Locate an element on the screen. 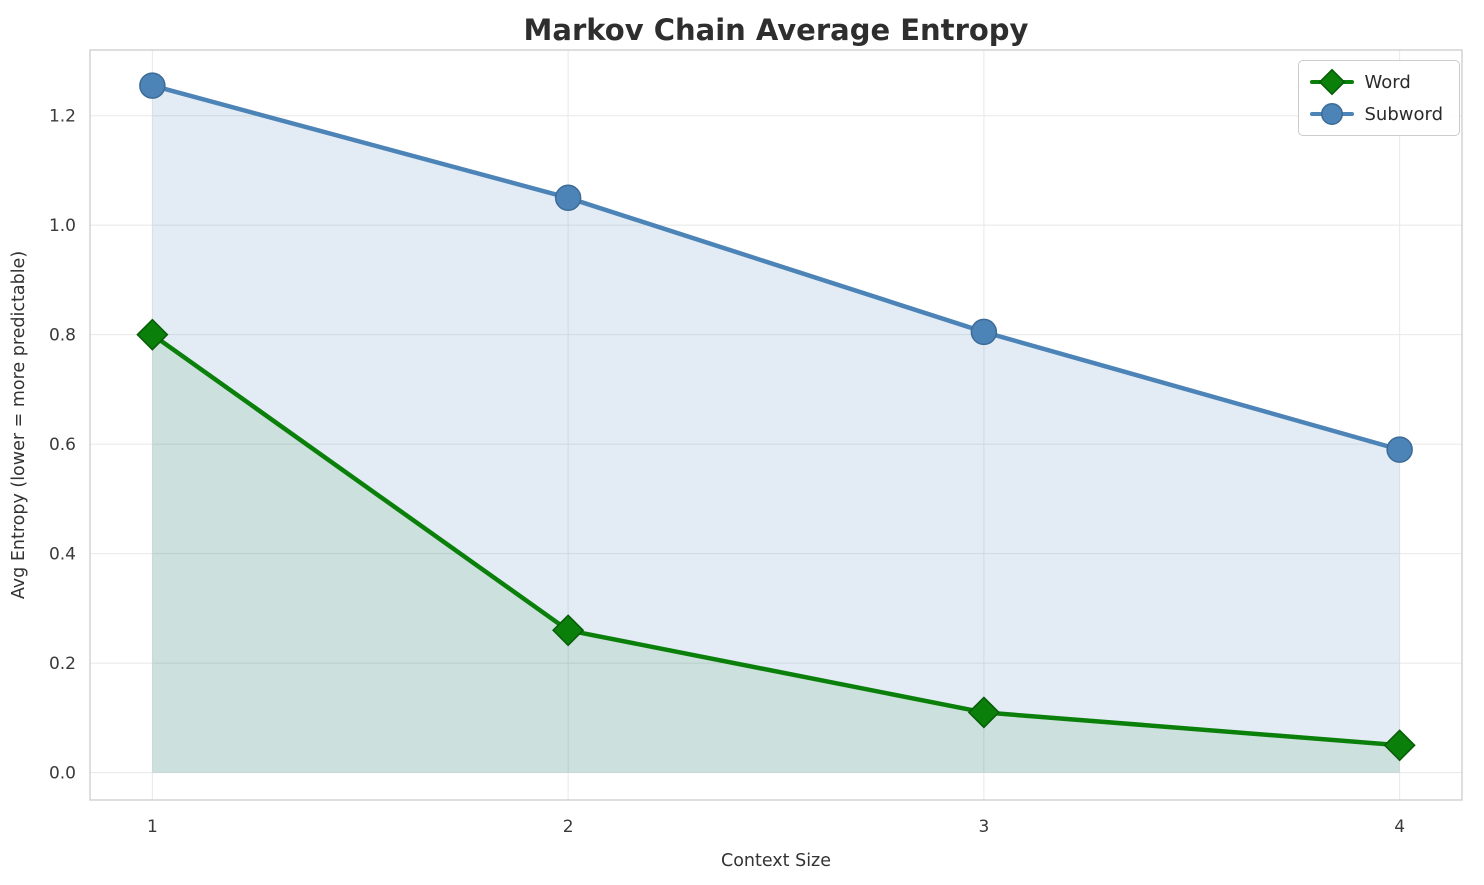  x-tick-label: 4 is located at coordinates (1399, 827).